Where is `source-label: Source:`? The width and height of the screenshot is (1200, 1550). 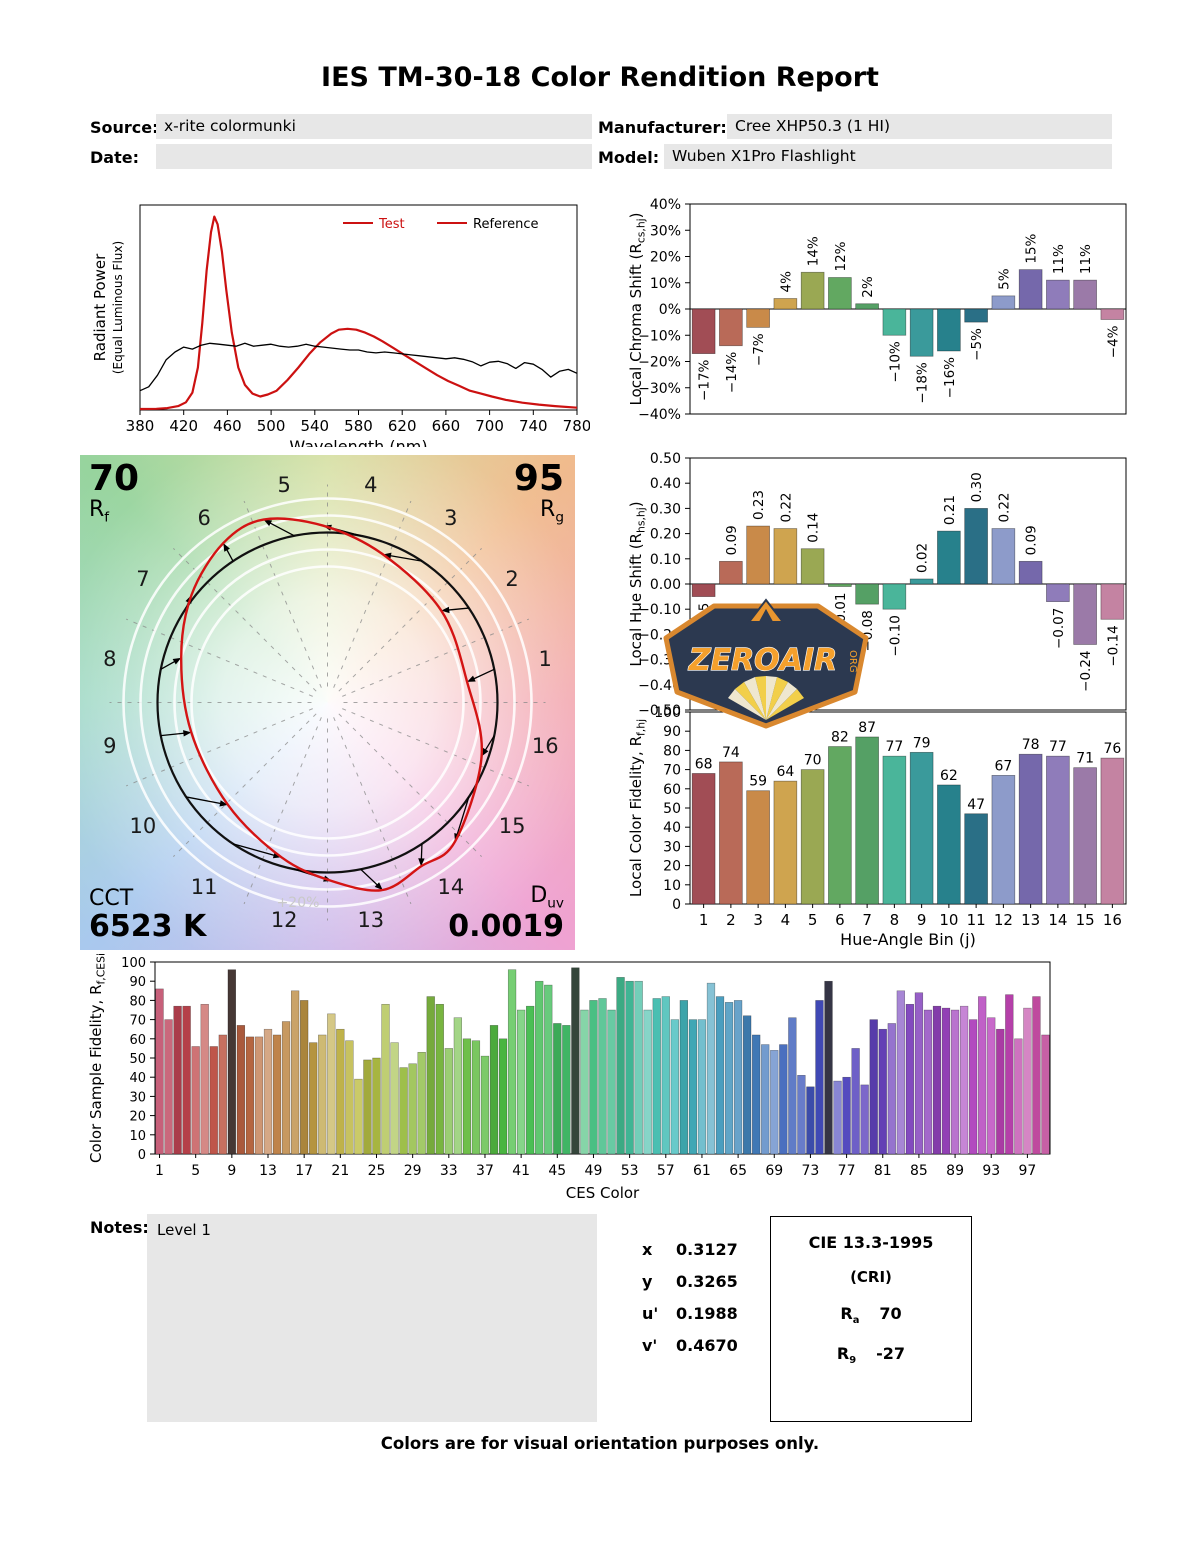 source-label: Source: is located at coordinates (124, 127).